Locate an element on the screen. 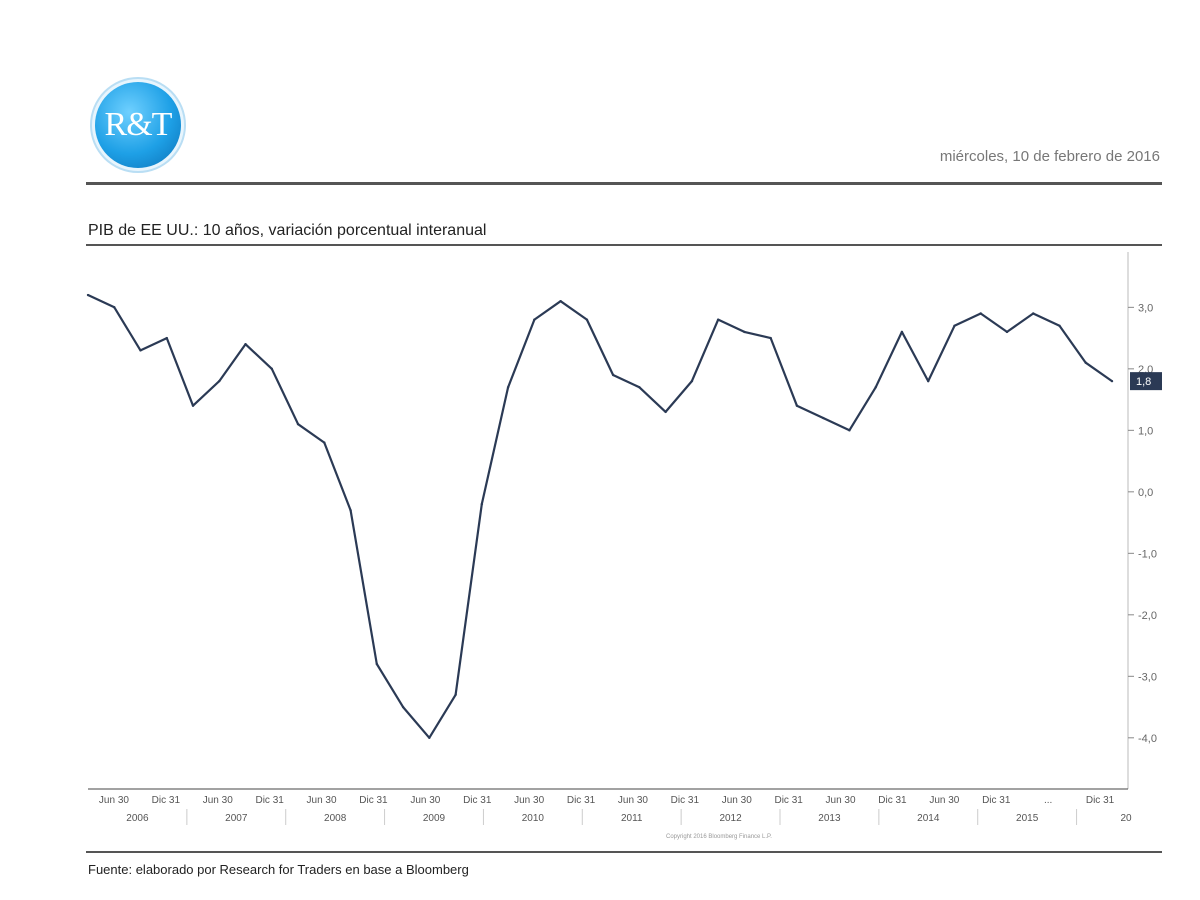 This screenshot has height=900, width=1200. y-tick-label: 3,0 is located at coordinates (1145, 308).